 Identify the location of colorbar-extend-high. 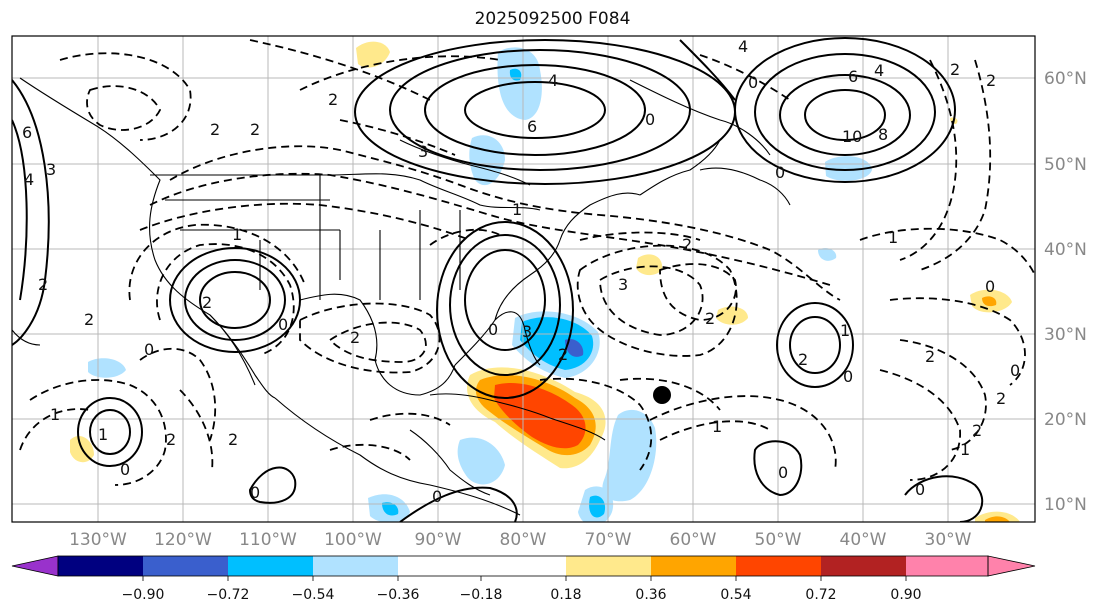
(1011, 566).